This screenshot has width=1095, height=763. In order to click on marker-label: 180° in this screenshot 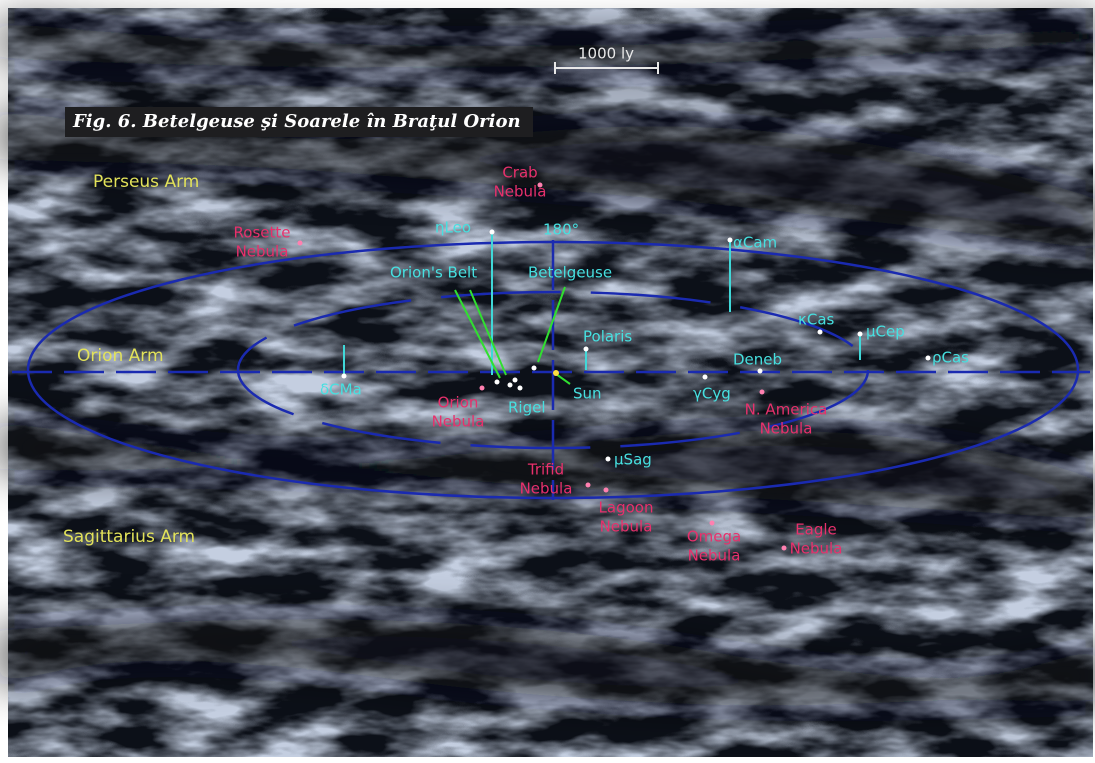, I will do `click(561, 230)`.